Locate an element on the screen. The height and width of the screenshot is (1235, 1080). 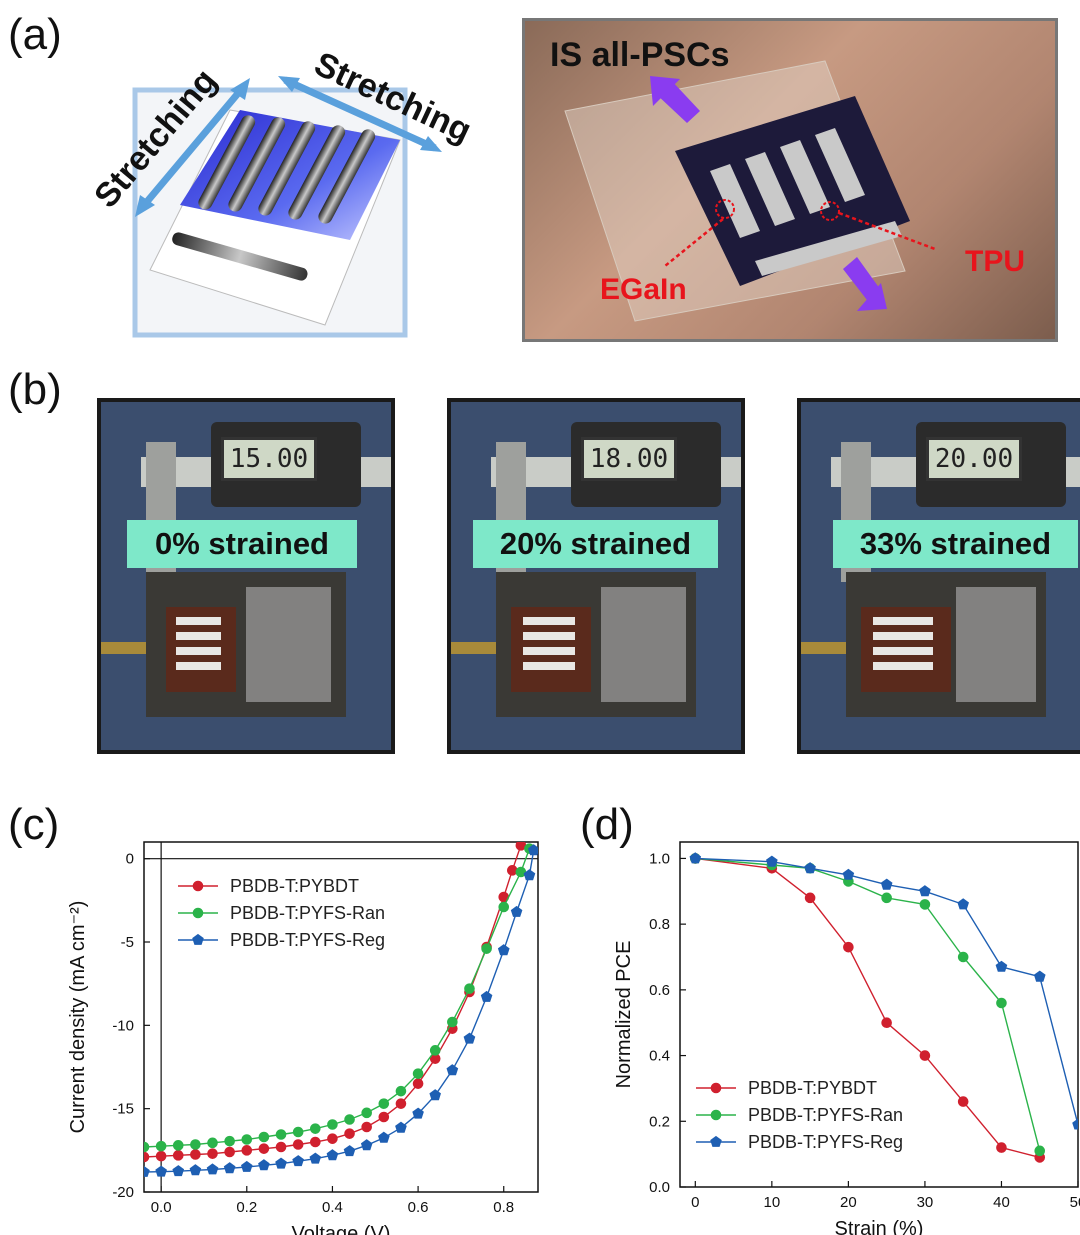
stretch-arrow-left-head-b is located at coordinates (145, 206).